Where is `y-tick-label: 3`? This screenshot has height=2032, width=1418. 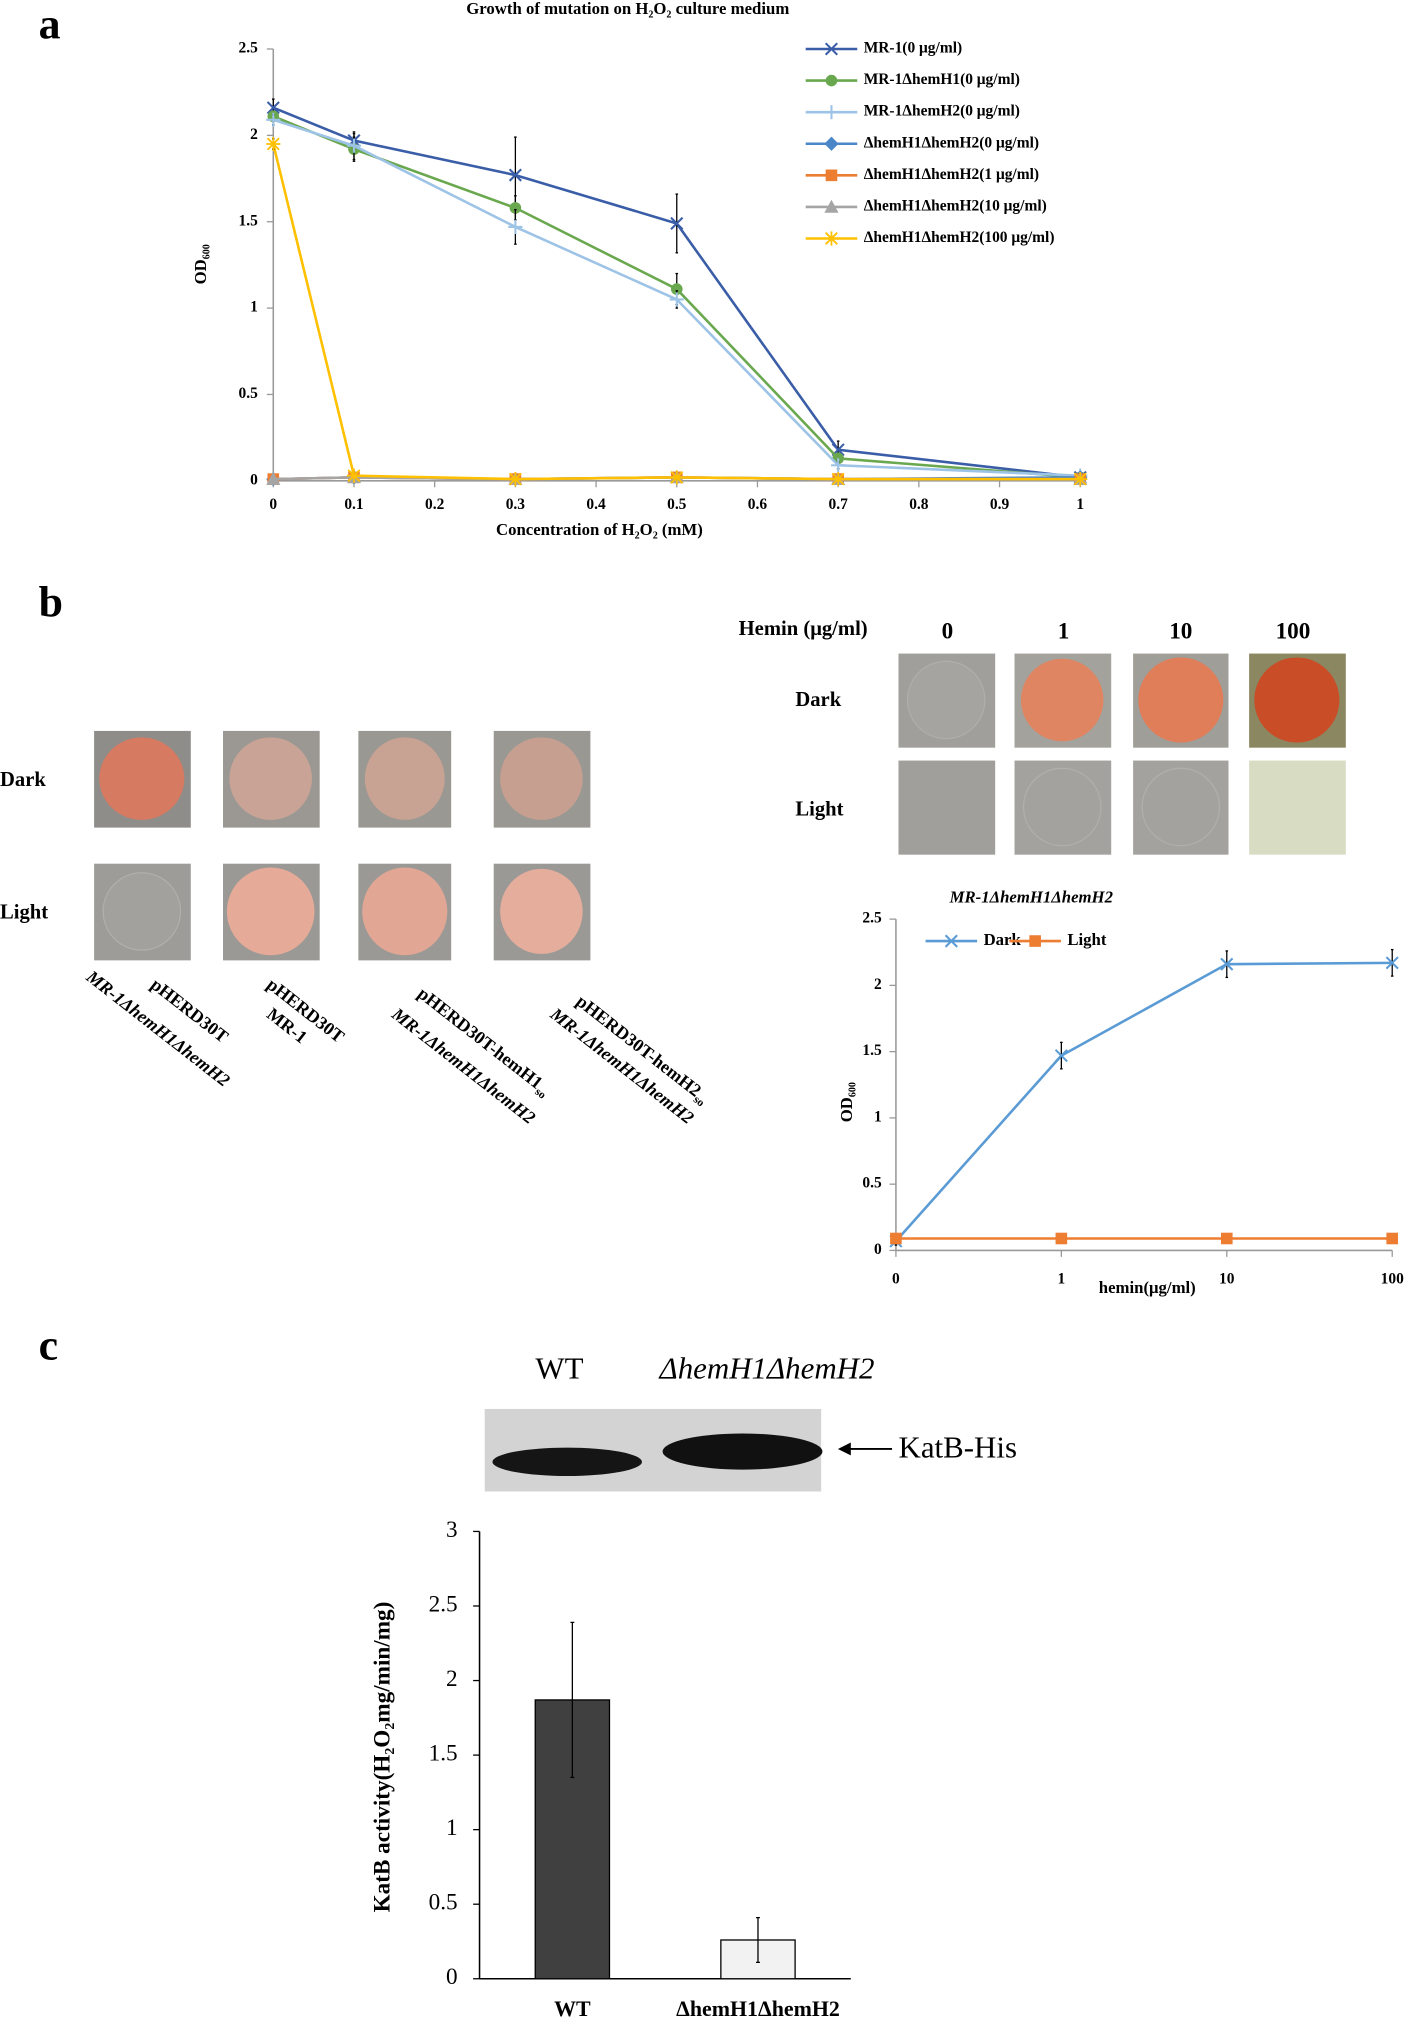
y-tick-label: 3 is located at coordinates (452, 1530).